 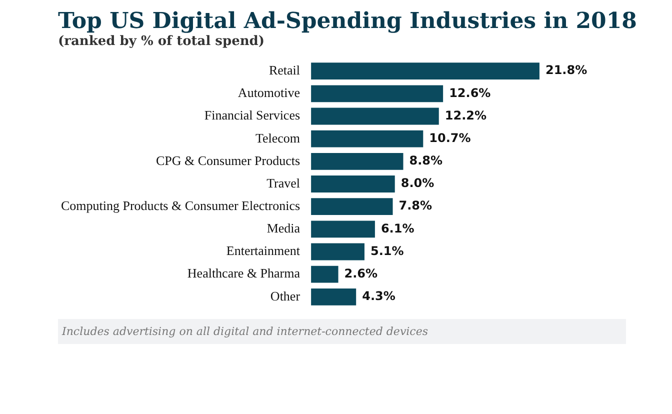 What do you see at coordinates (348, 21) in the screenshot?
I see `chart-title: Top US Digital Ad-Spending Industries in 2018` at bounding box center [348, 21].